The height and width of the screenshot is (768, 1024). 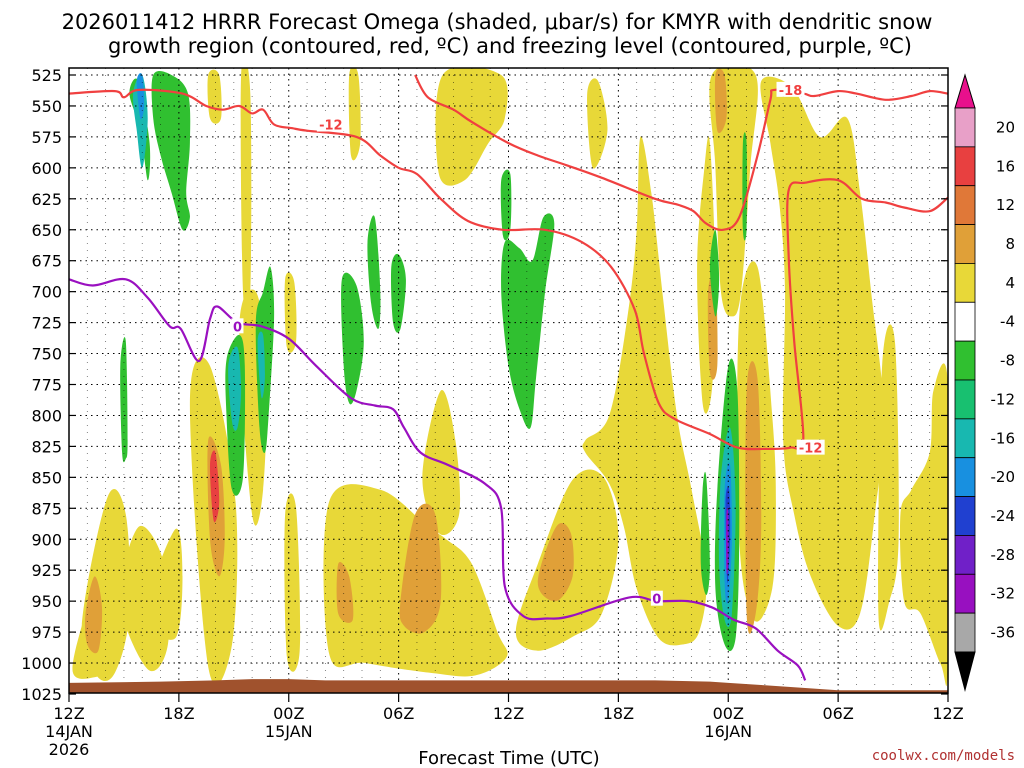 What do you see at coordinates (1005, 127) in the screenshot?
I see `colorbar-label: 20` at bounding box center [1005, 127].